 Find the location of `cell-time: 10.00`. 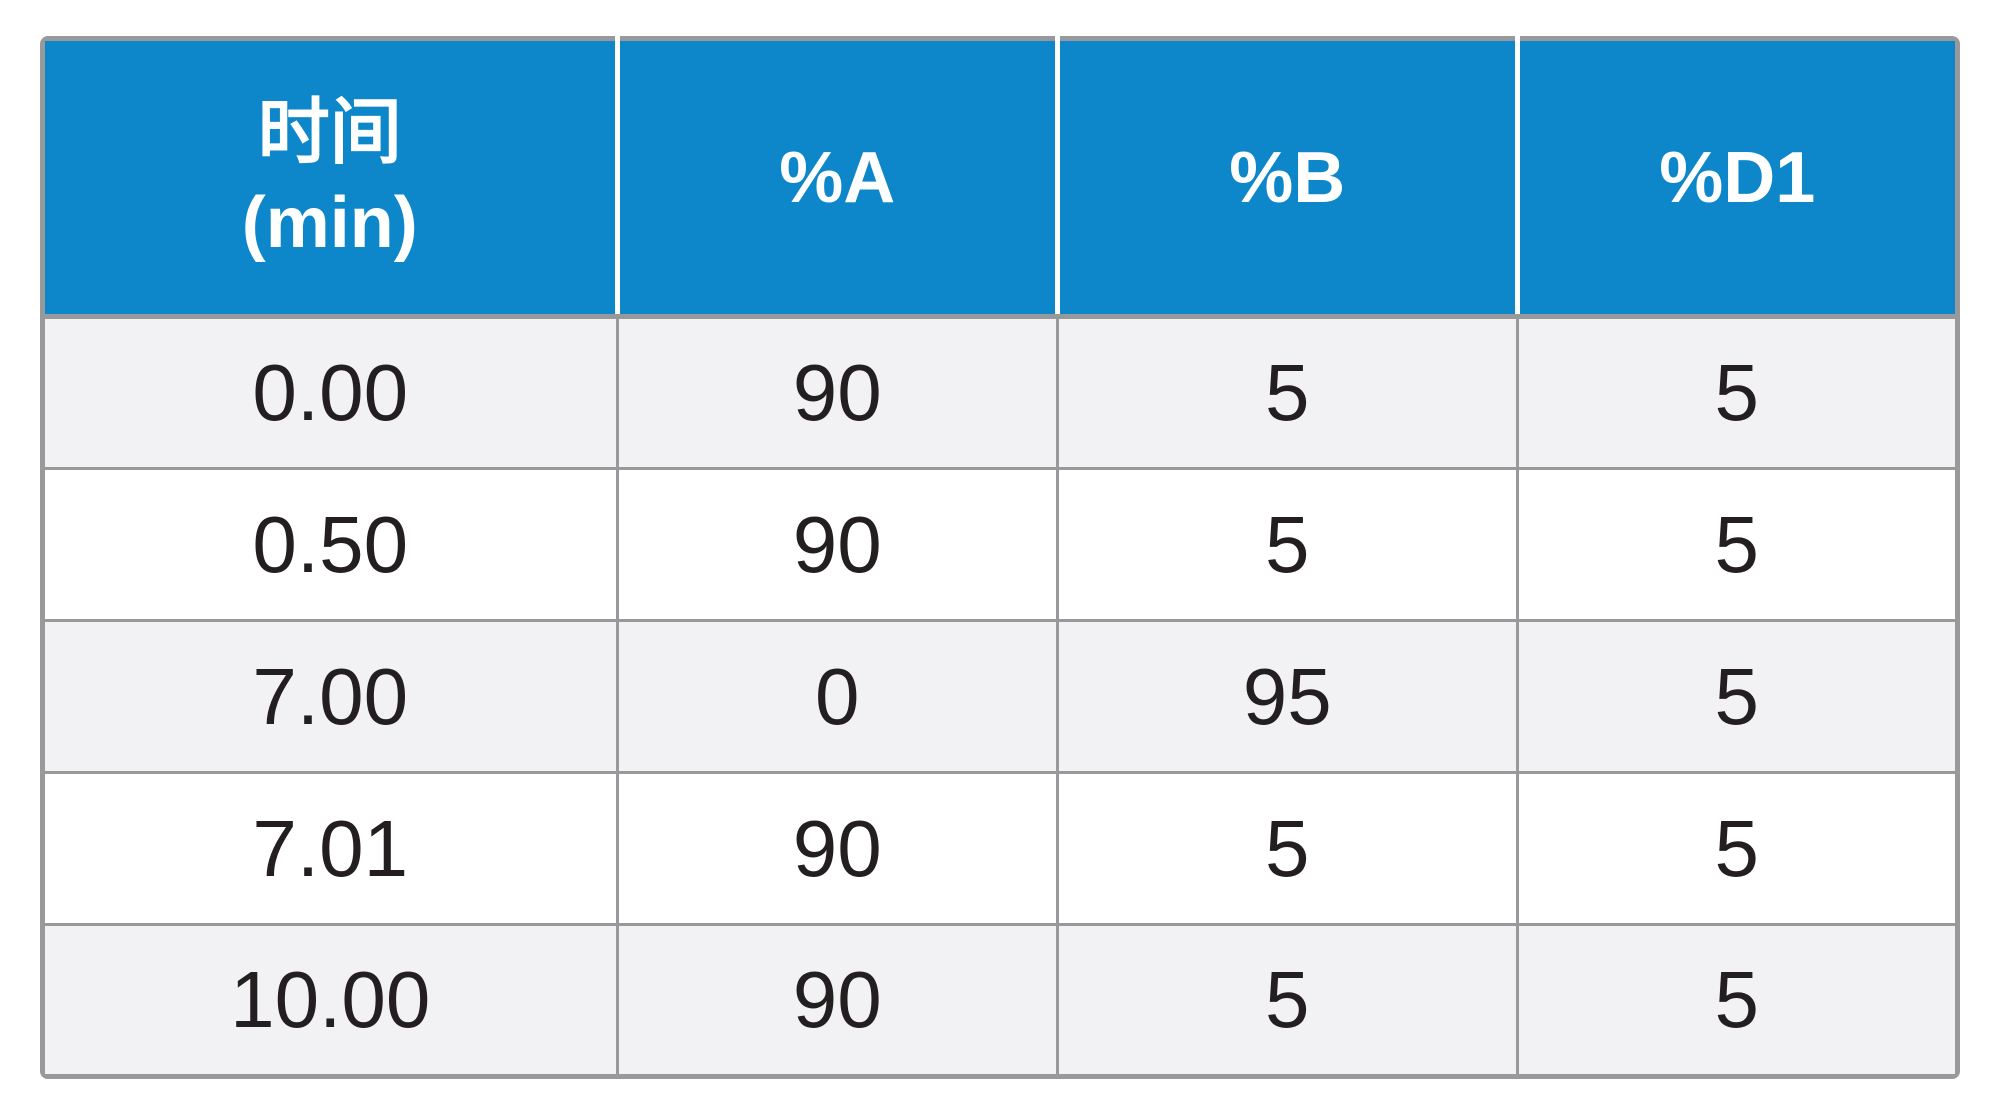

cell-time: 10.00 is located at coordinates (330, 1000).